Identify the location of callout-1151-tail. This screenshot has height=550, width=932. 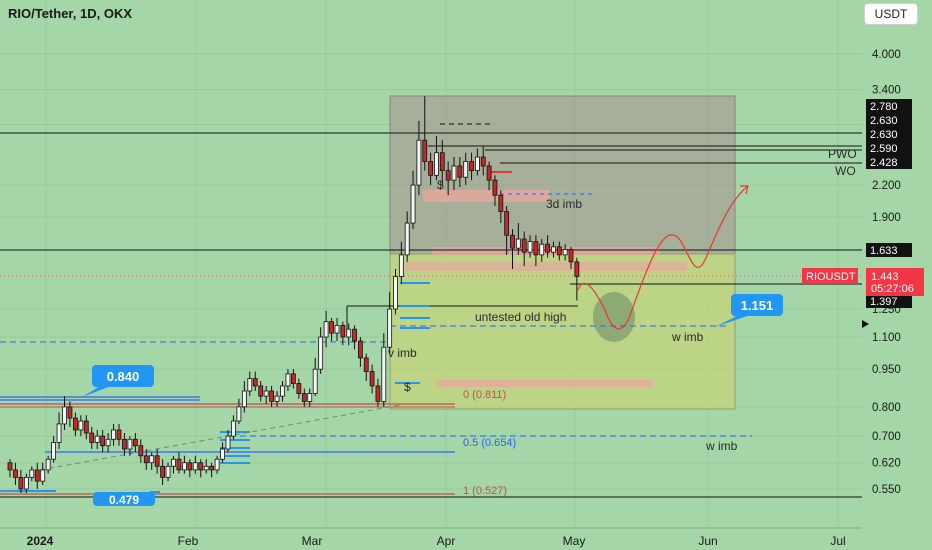
(734, 320).